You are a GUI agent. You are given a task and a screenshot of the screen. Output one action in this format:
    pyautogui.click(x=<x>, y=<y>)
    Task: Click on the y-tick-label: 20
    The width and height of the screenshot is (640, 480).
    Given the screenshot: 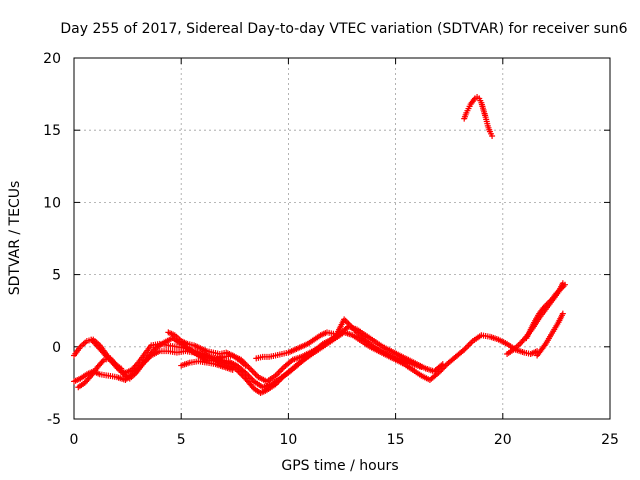 What is the action you would take?
    pyautogui.click(x=52, y=59)
    